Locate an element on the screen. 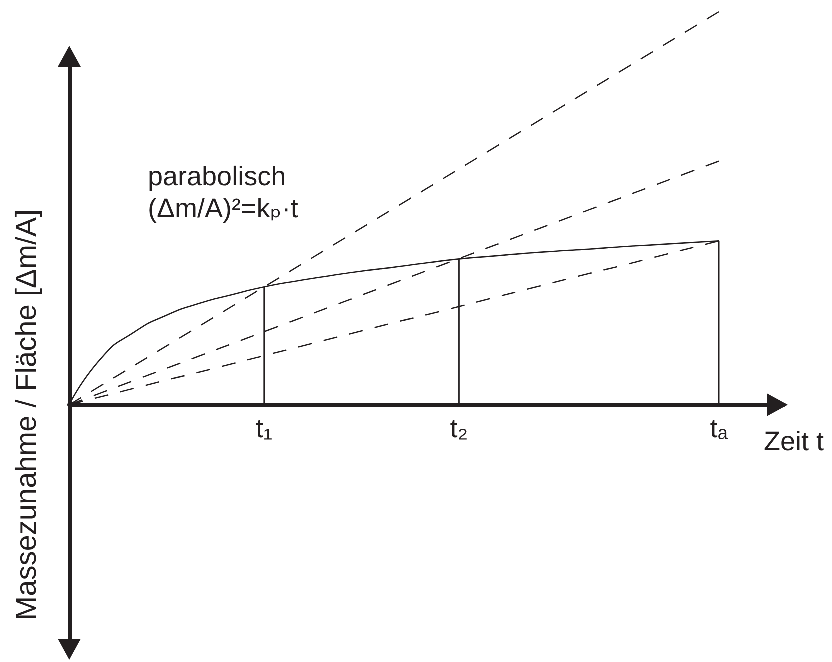  x-tick-label: t₁ is located at coordinates (264, 429).